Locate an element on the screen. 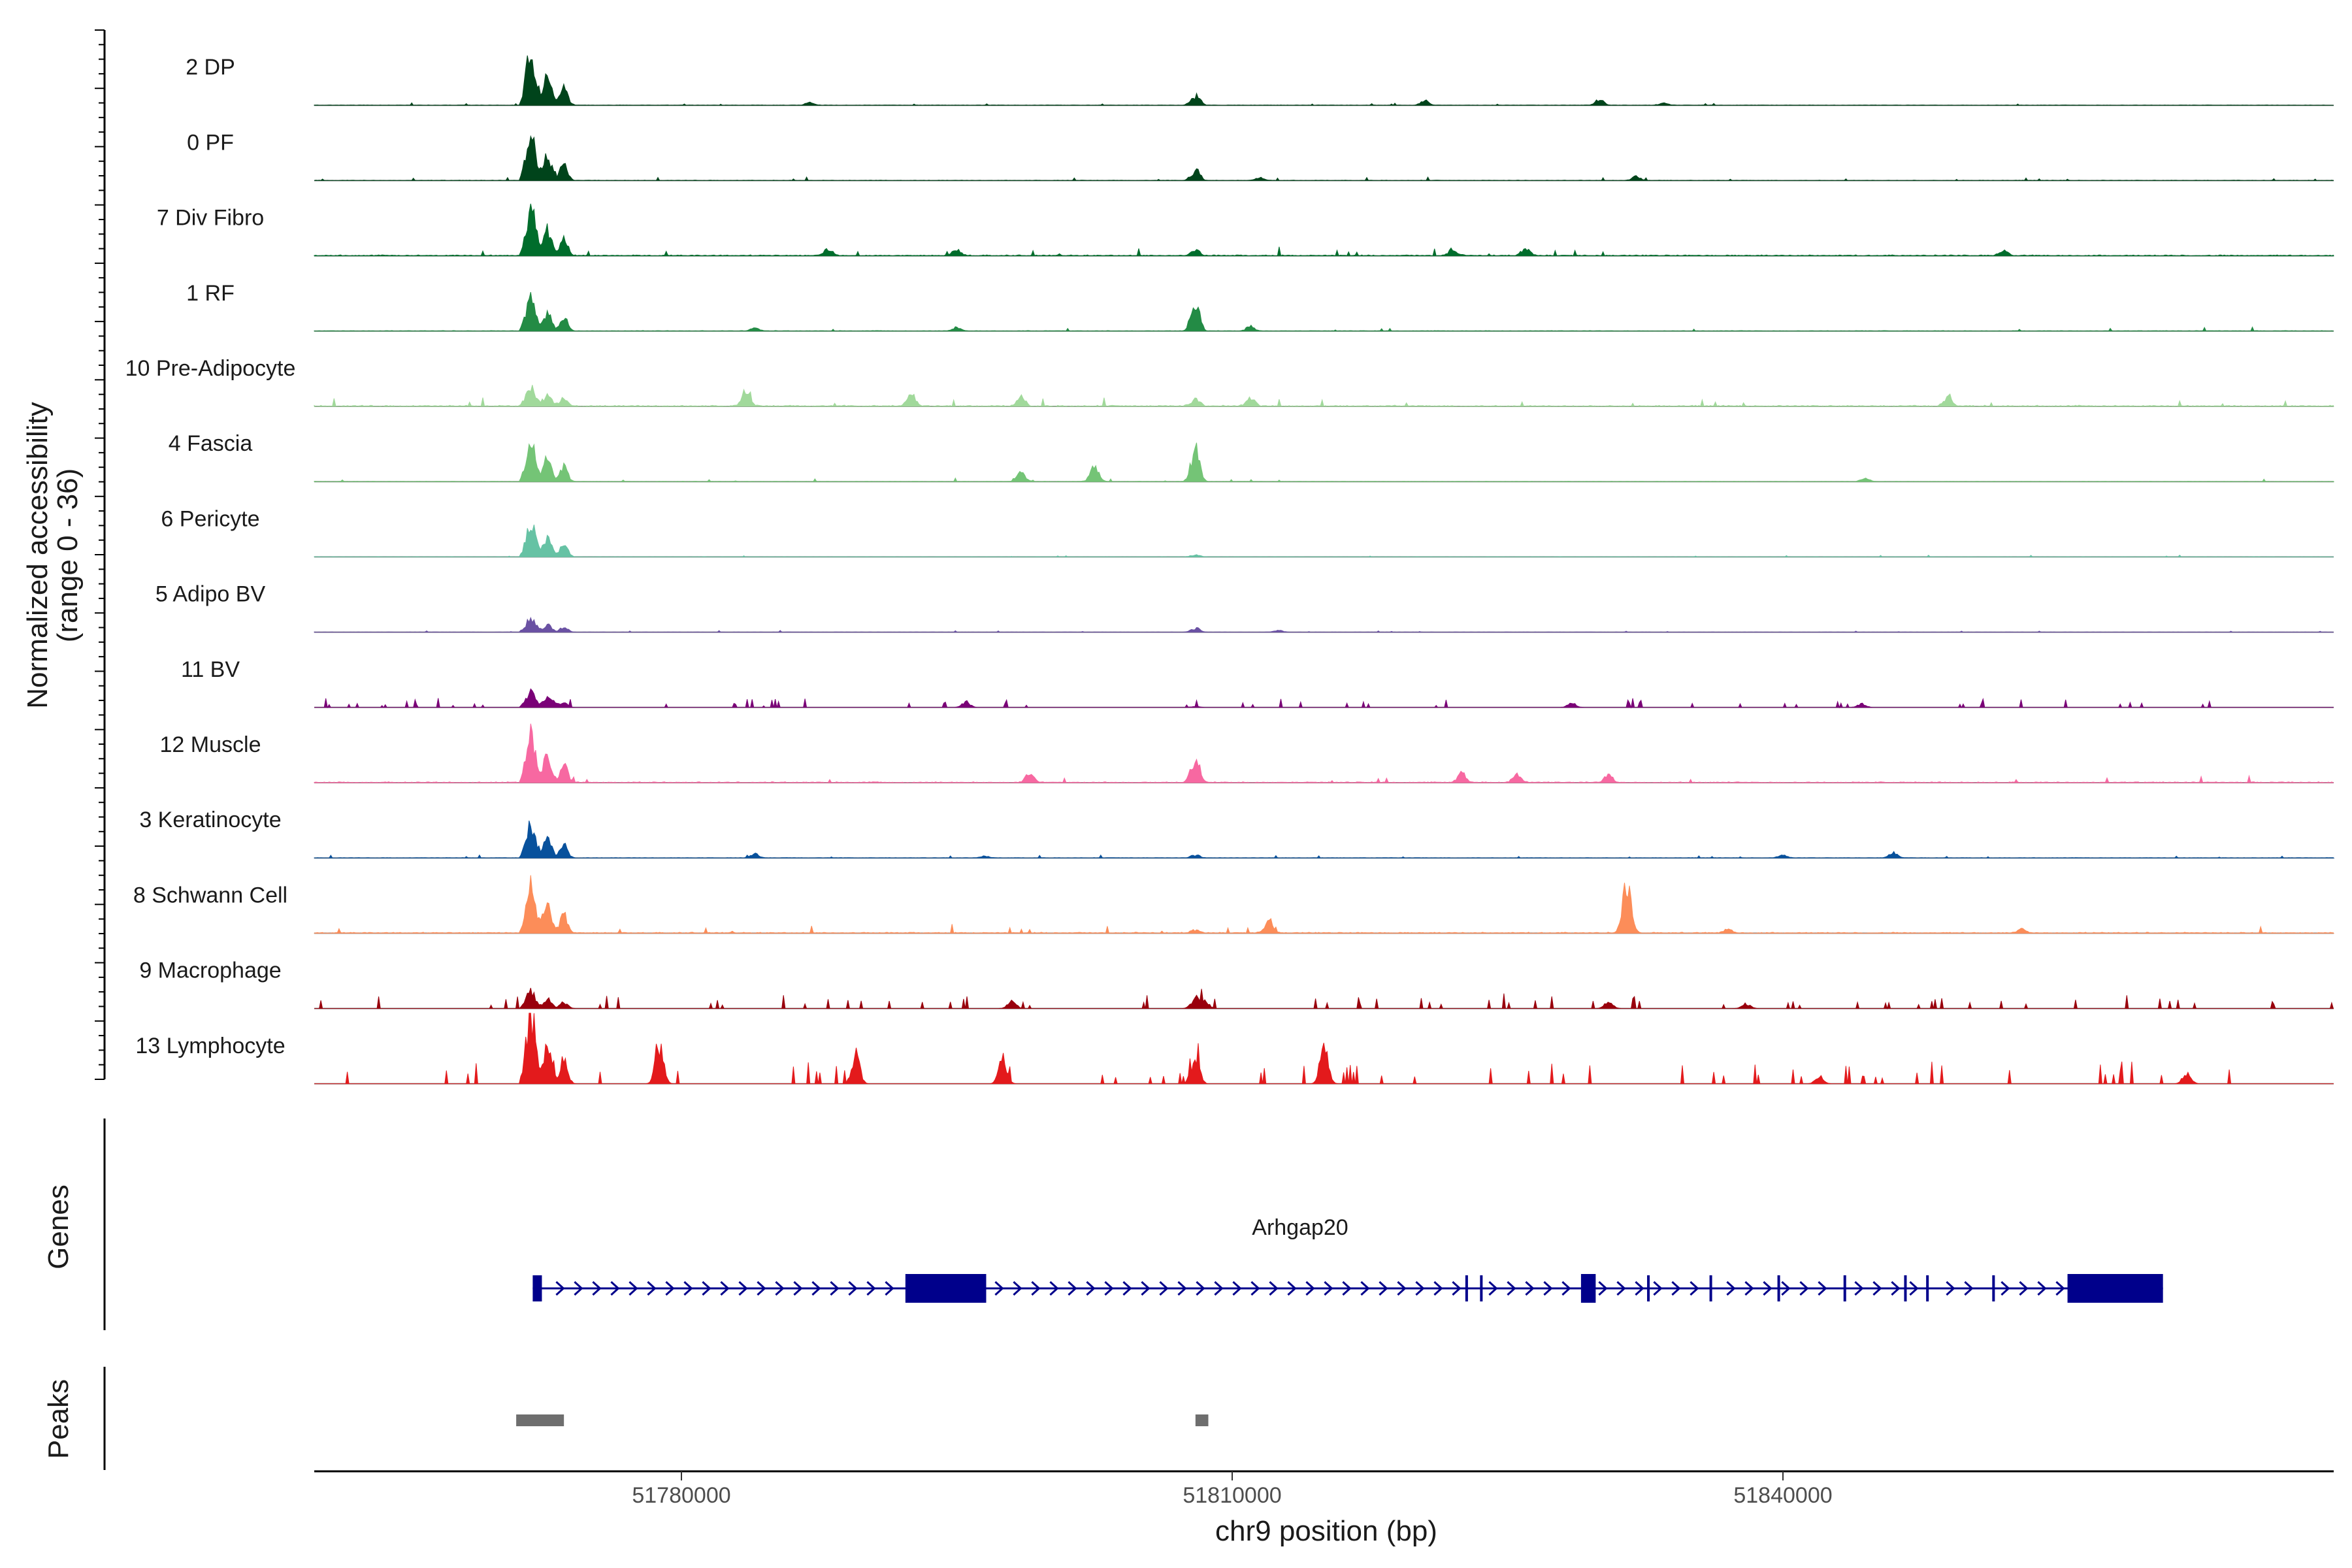 This screenshot has height=1568, width=2352. track-7: 6 Pericyte is located at coordinates (1247, 532).